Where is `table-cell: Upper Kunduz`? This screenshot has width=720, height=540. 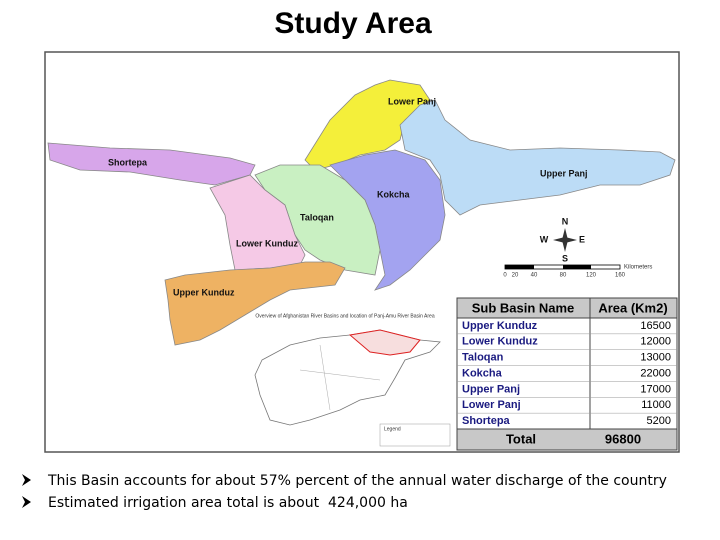
table-cell: Upper Kunduz is located at coordinates (500, 326).